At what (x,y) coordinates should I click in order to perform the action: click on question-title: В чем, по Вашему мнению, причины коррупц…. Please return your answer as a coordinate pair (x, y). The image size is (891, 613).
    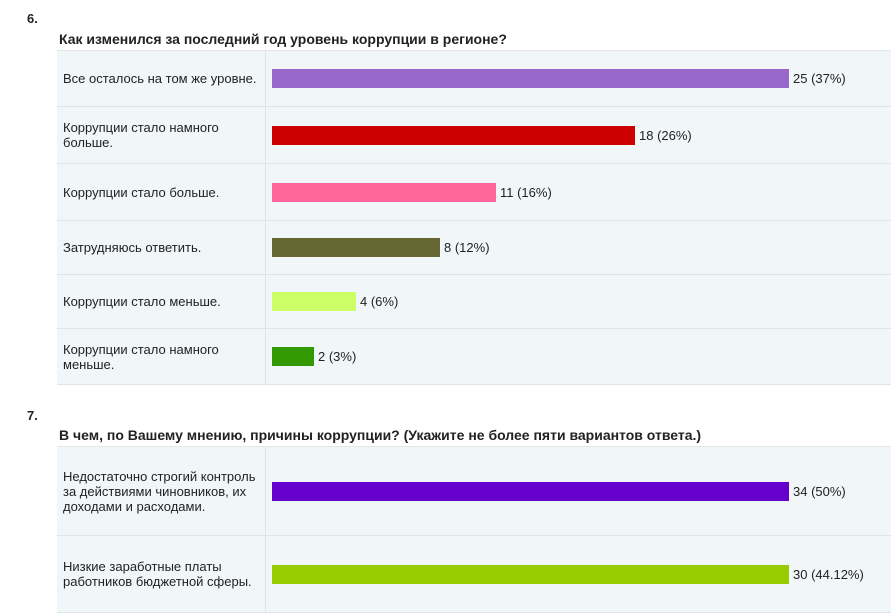
    Looking at the image, I should click on (380, 435).